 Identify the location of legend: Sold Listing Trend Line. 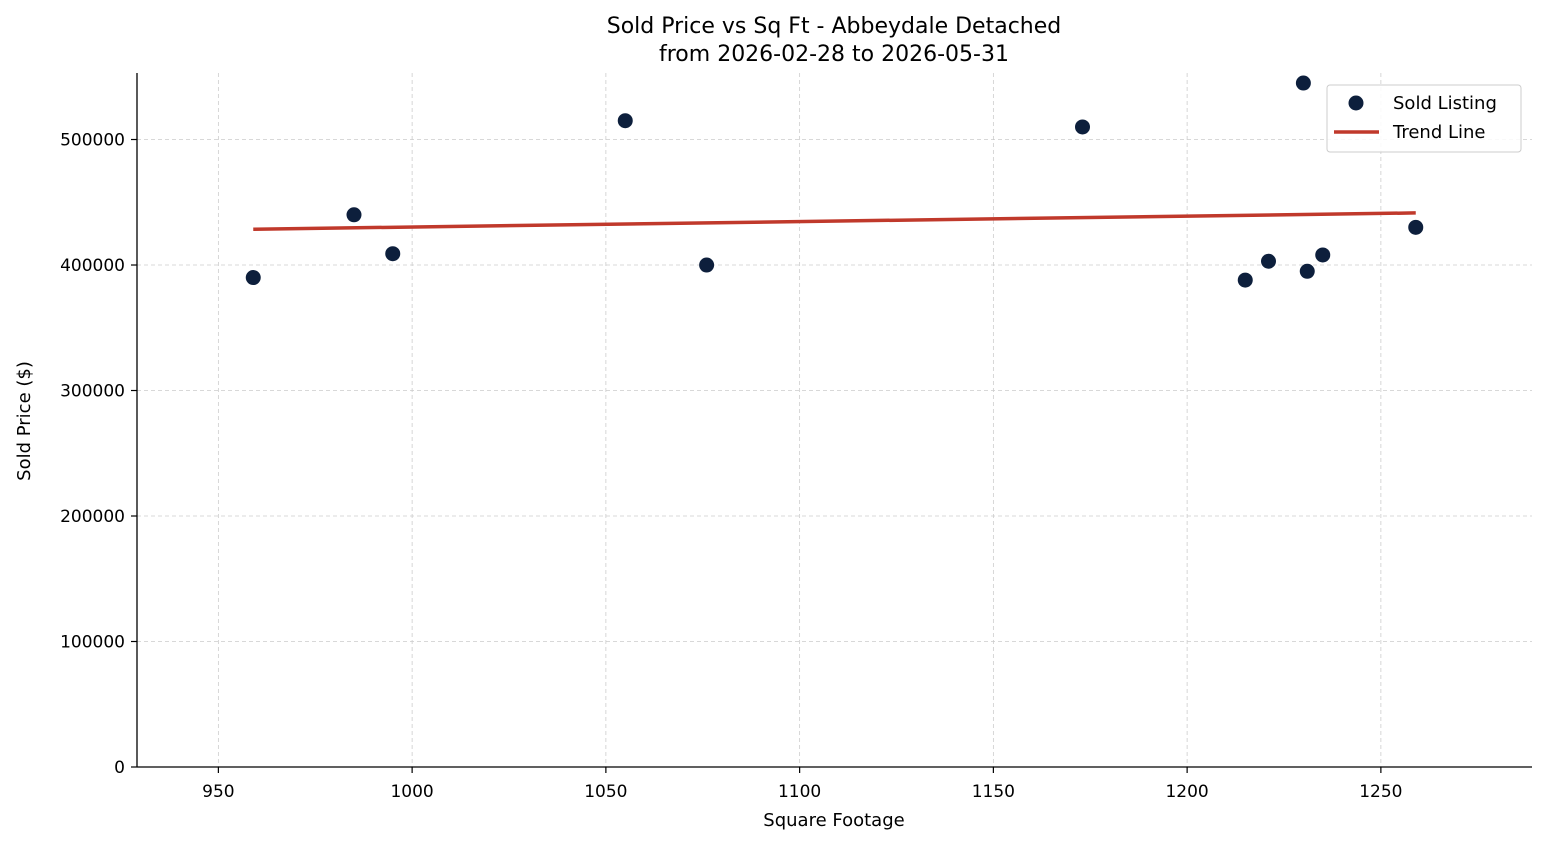
(1424, 118).